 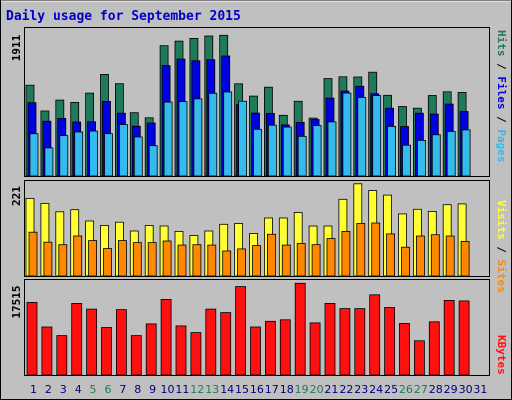 What do you see at coordinates (212, 389) in the screenshot?
I see `x-tick-label: 13` at bounding box center [212, 389].